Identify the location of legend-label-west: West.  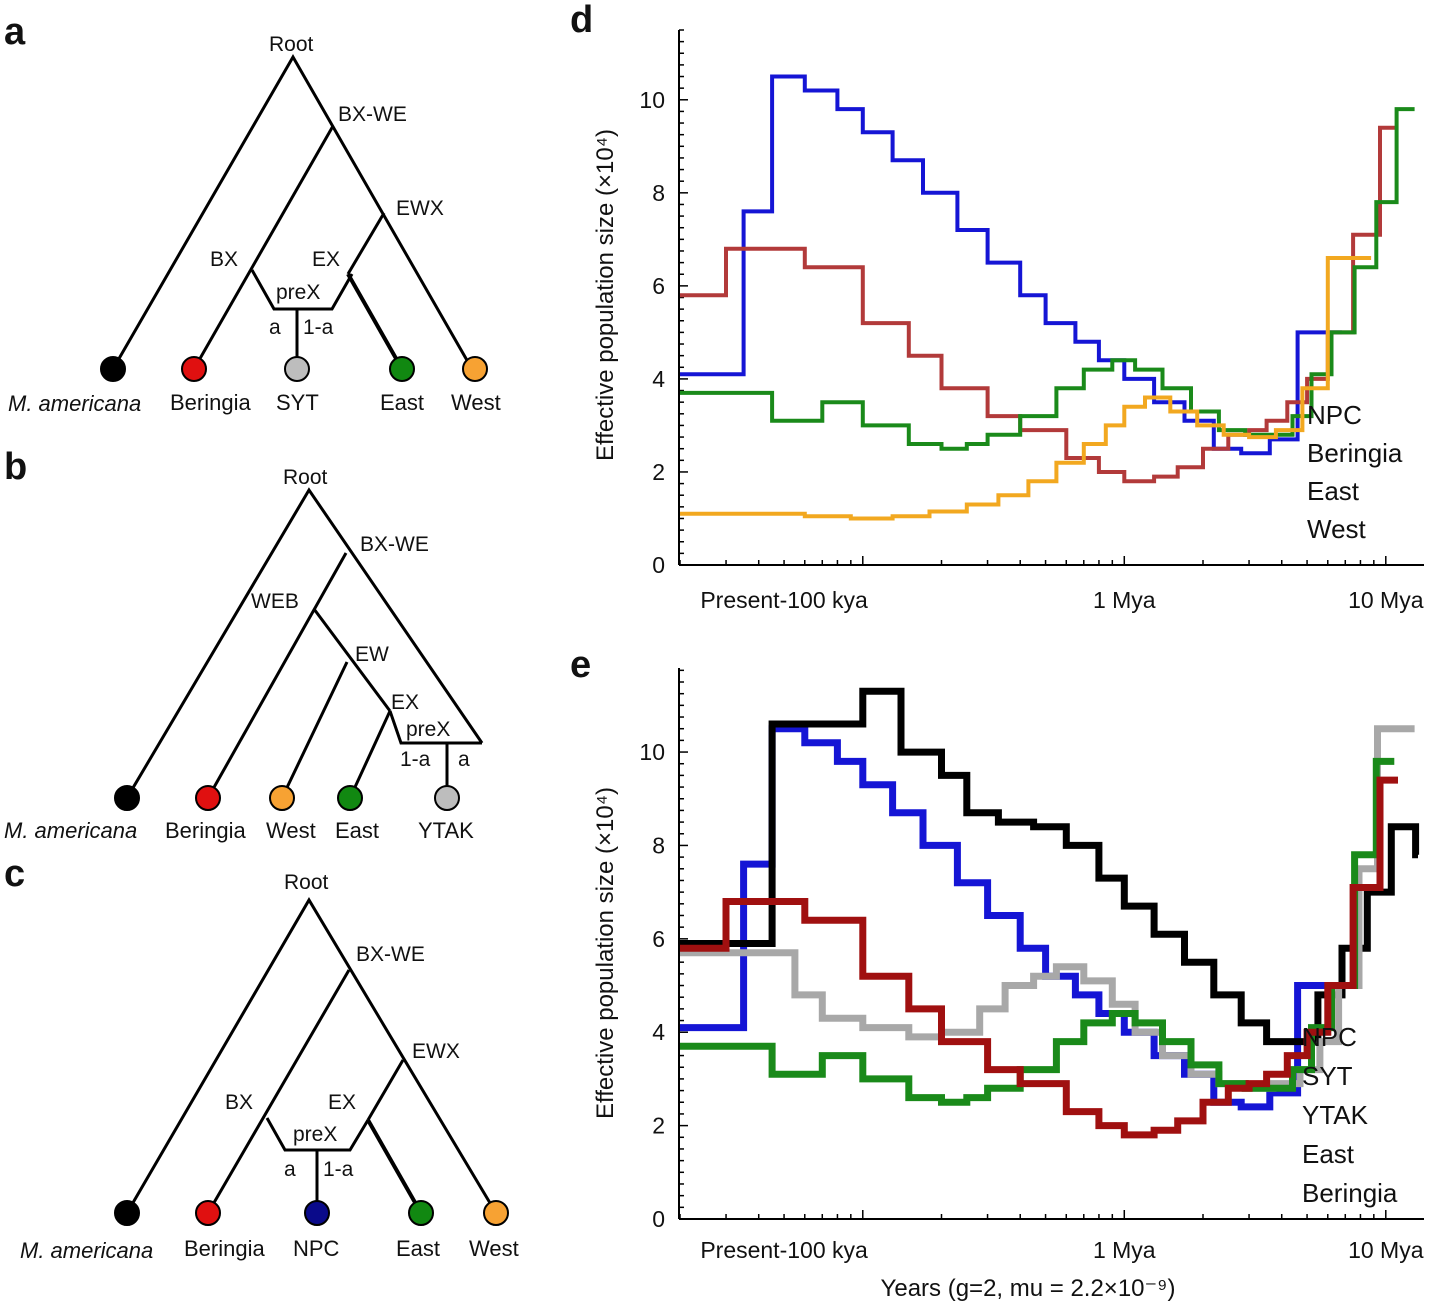
(1337, 529).